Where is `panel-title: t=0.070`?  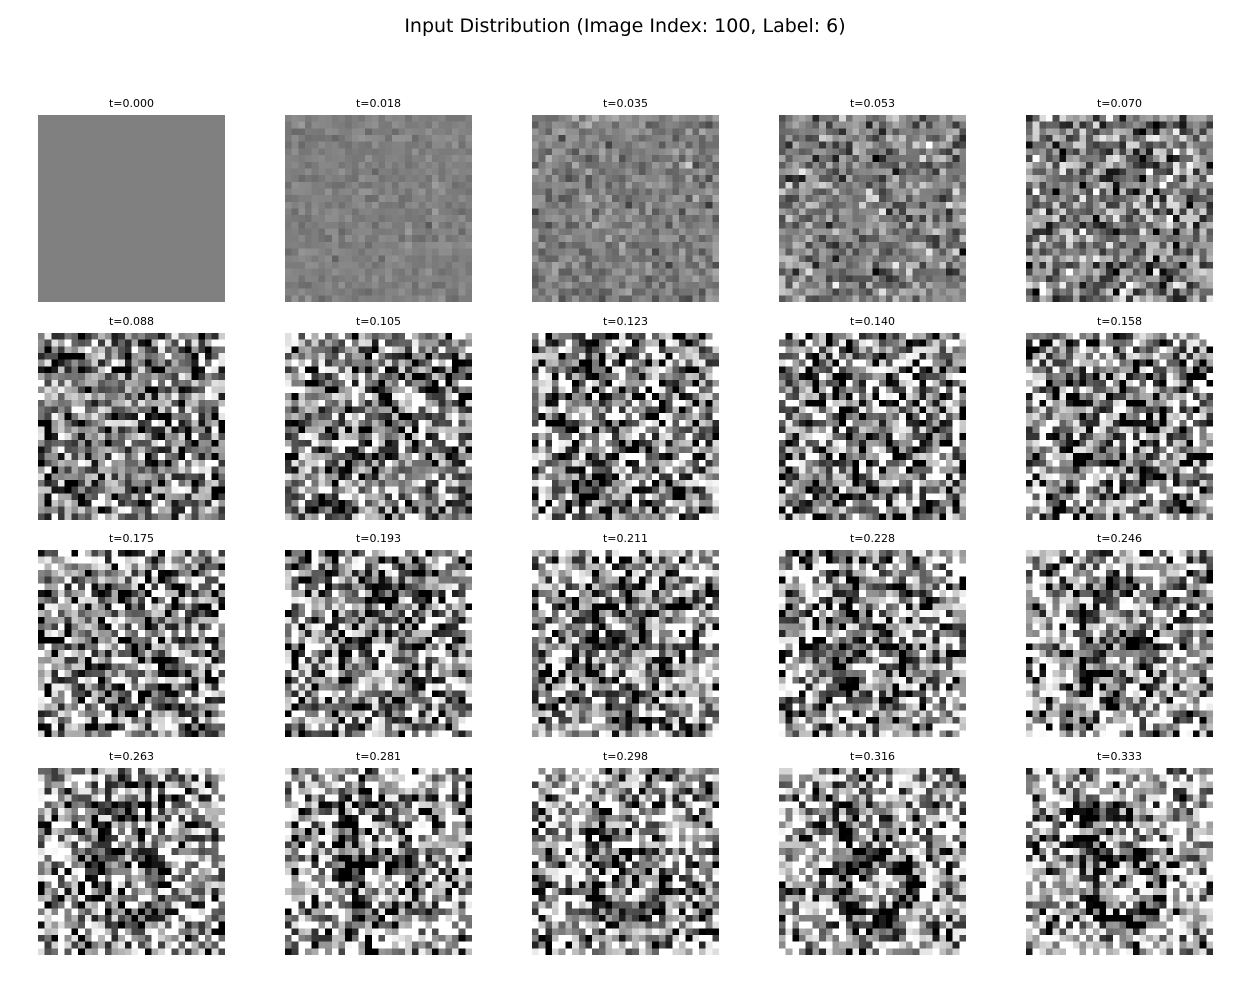
panel-title: t=0.070 is located at coordinates (1119, 103).